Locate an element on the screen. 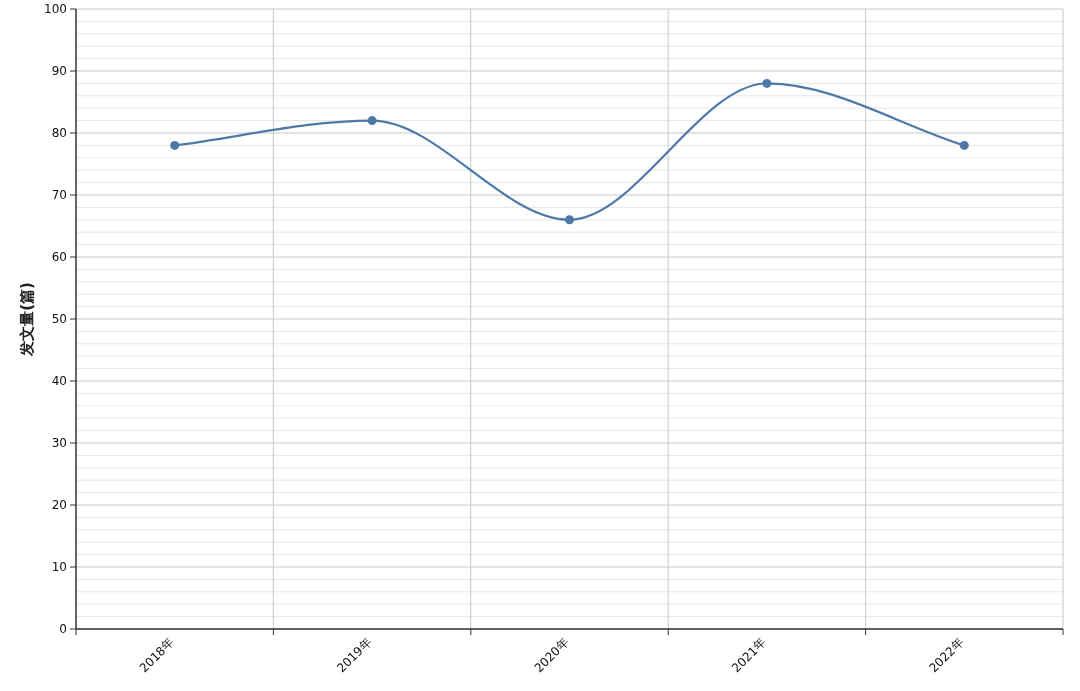 Image resolution: width=1080 pixels, height=691 pixels. y-tick-label: 10 is located at coordinates (59, 567).